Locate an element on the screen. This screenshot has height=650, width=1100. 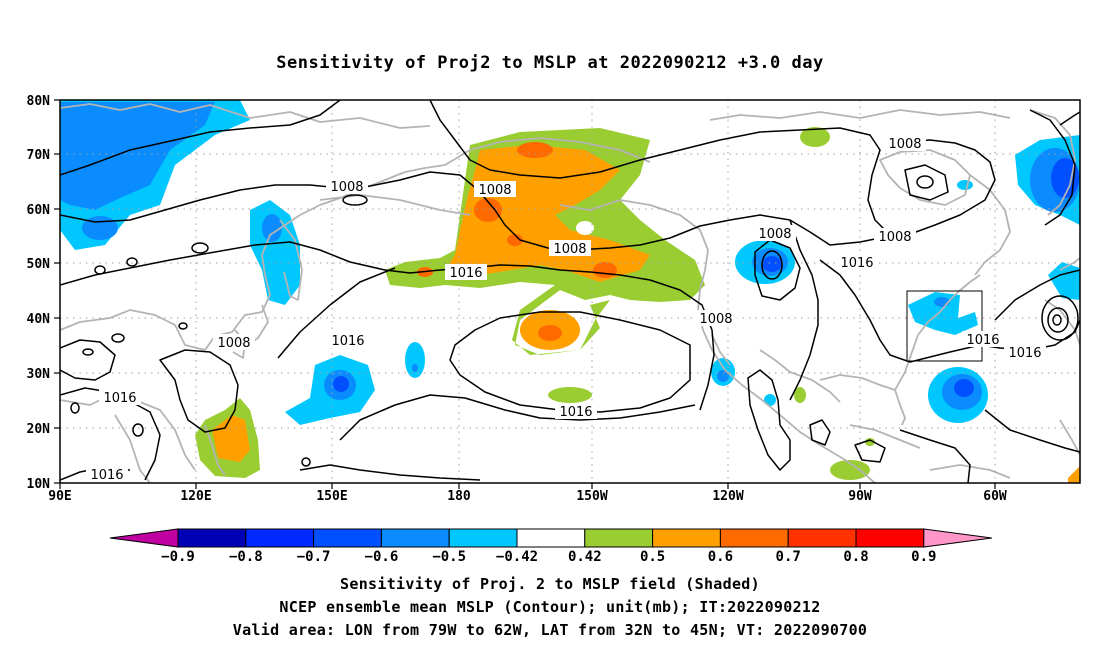
coastline-greenland is located at coordinates (1052, 162).